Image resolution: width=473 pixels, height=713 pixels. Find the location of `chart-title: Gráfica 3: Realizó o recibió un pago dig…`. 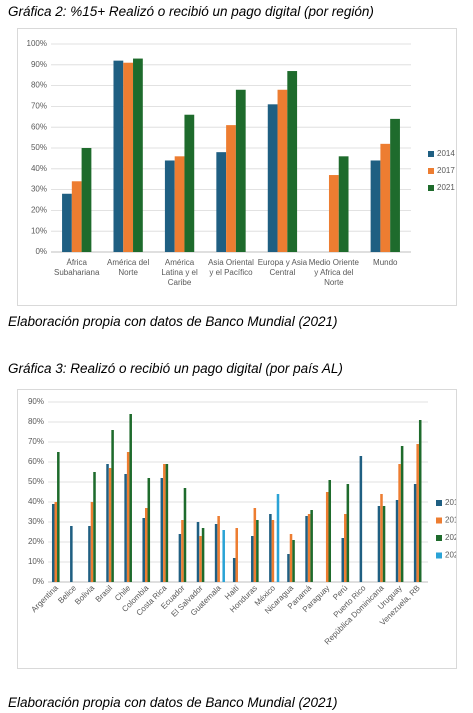

chart-title: Gráfica 3: Realizó o recibió un pago dig… is located at coordinates (175, 368).